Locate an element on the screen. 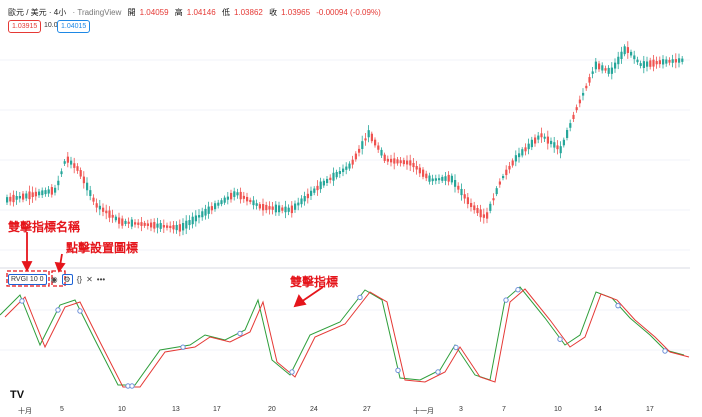  close-icon: ✕ is located at coordinates (89, 279).